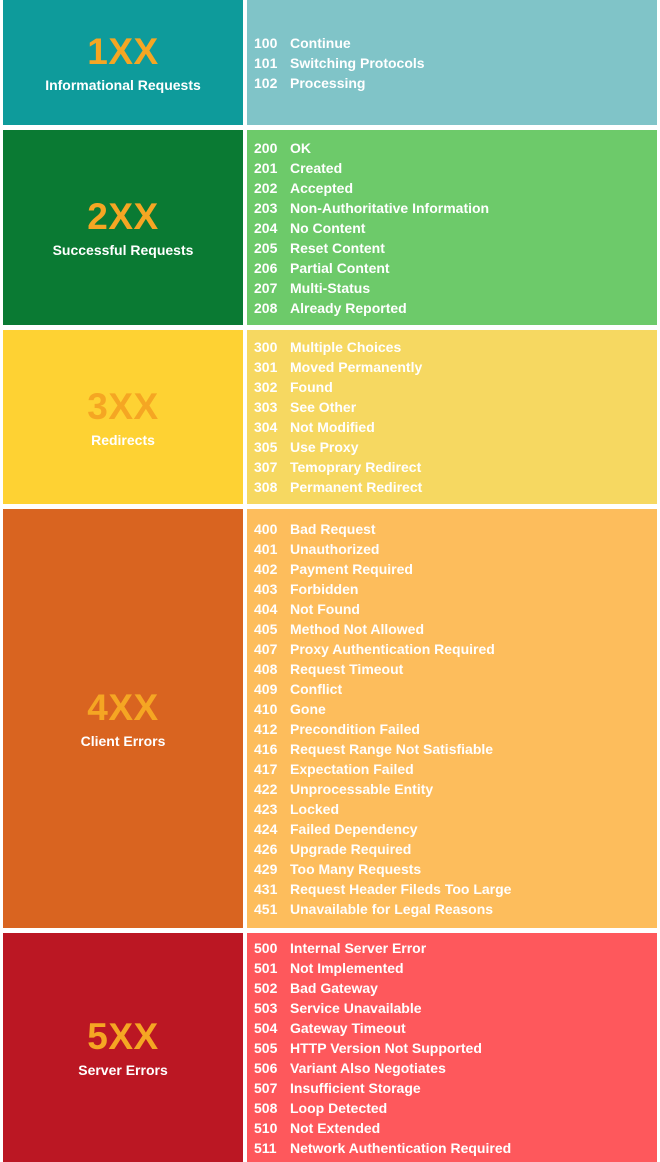  I want to click on status-code-row: 407 Proxy Authentication Required, so click(455, 649).